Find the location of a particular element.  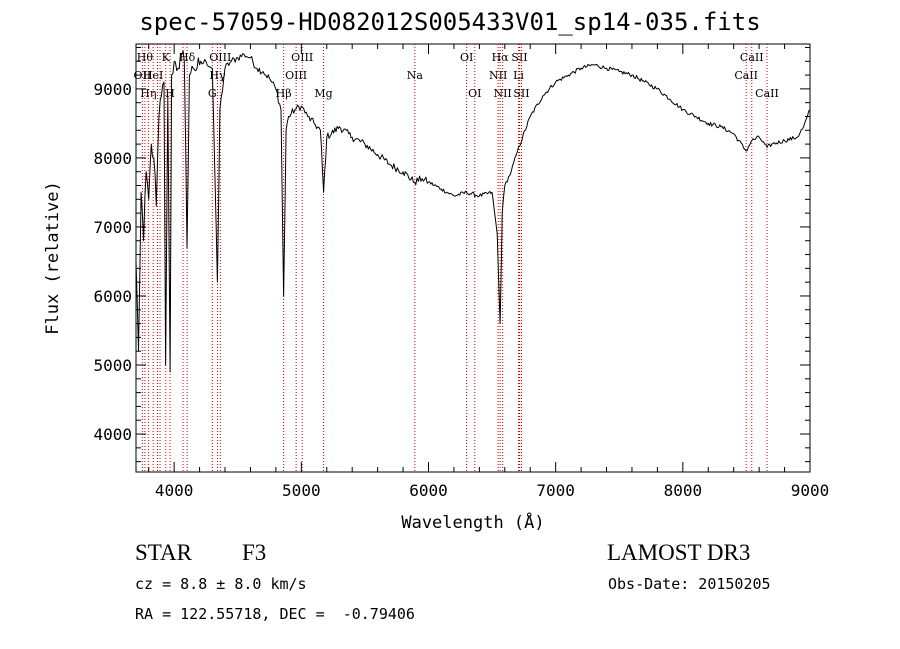

line-marker-label-25: SII is located at coordinates (521, 93).